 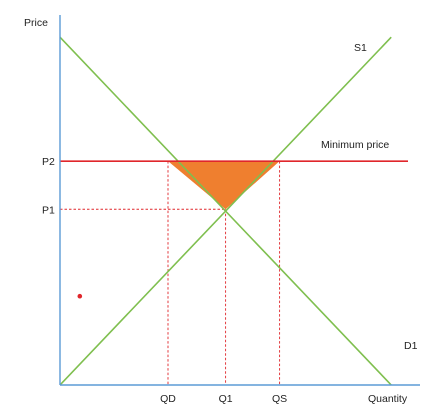 I want to click on y-axis-label: Price, so click(x=36, y=23).